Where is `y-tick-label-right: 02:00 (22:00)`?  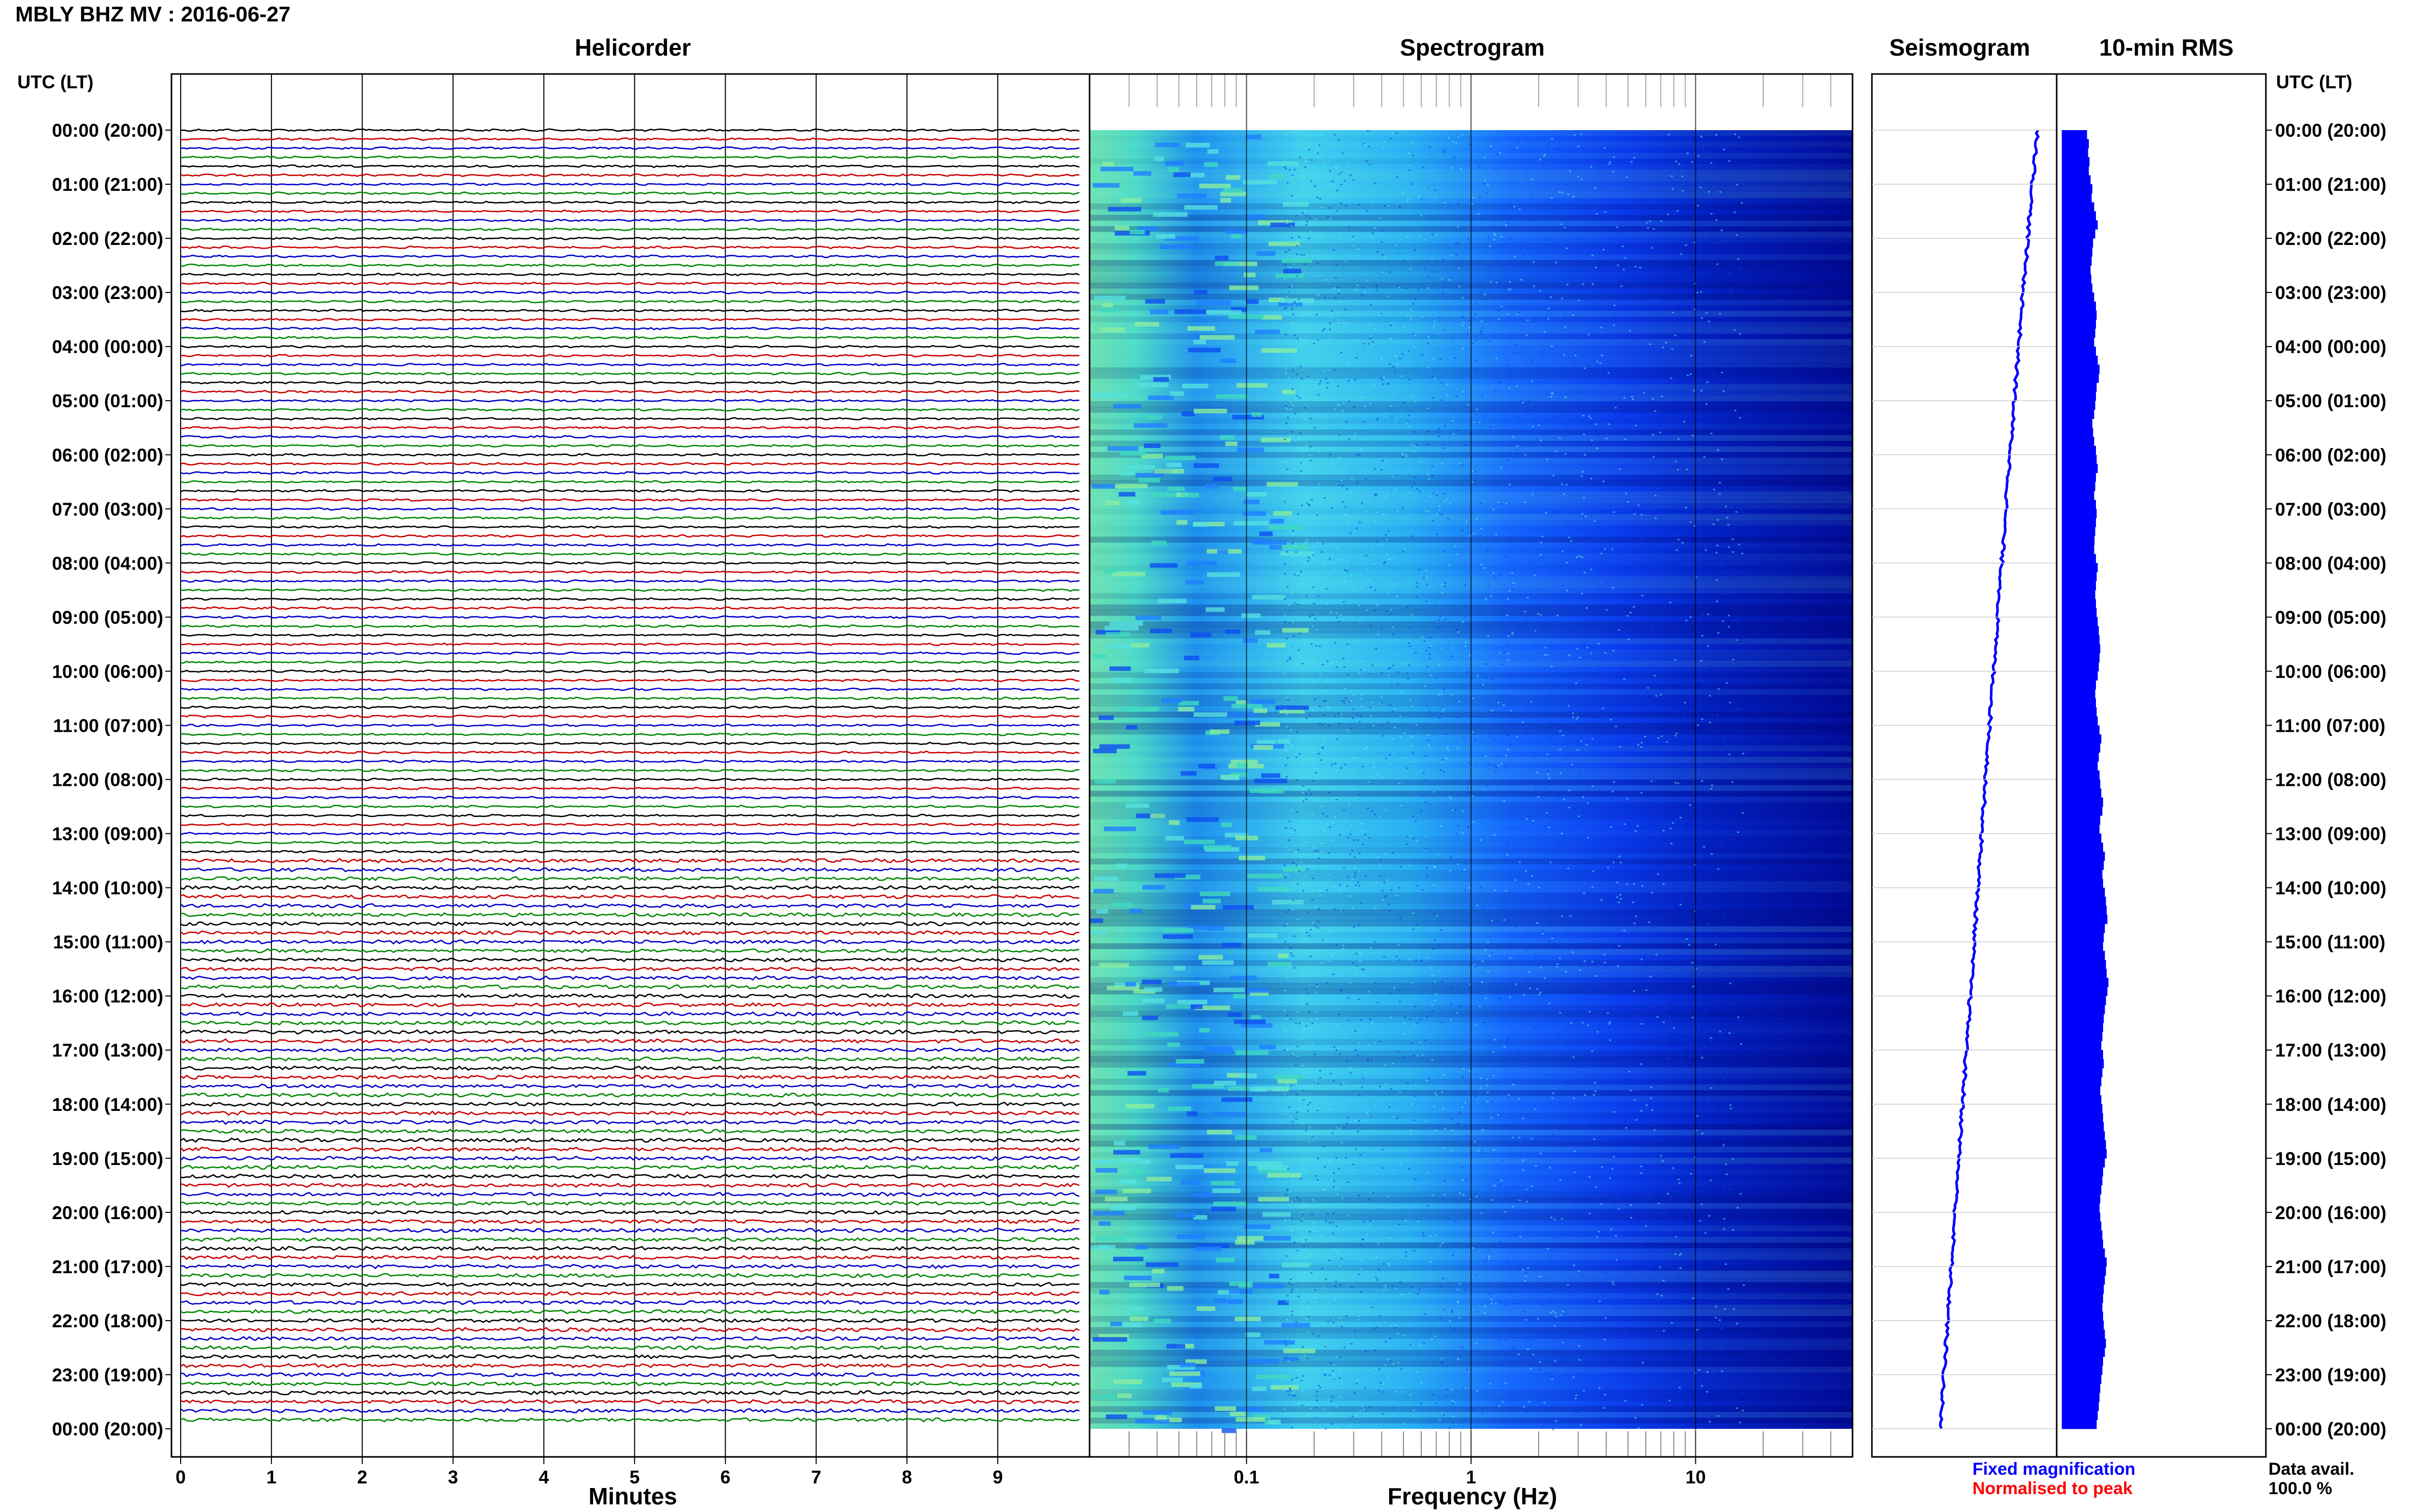 y-tick-label-right: 02:00 (22:00) is located at coordinates (2330, 238).